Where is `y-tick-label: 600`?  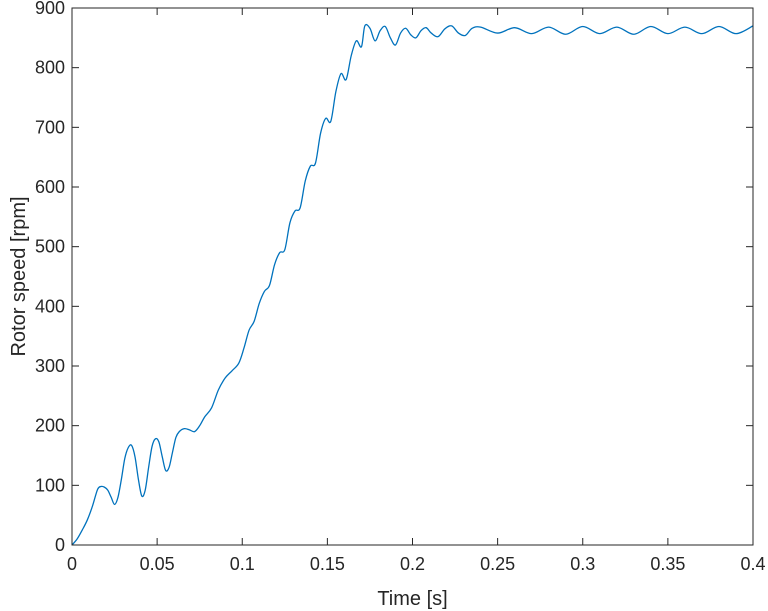
y-tick-label: 600 is located at coordinates (50, 187).